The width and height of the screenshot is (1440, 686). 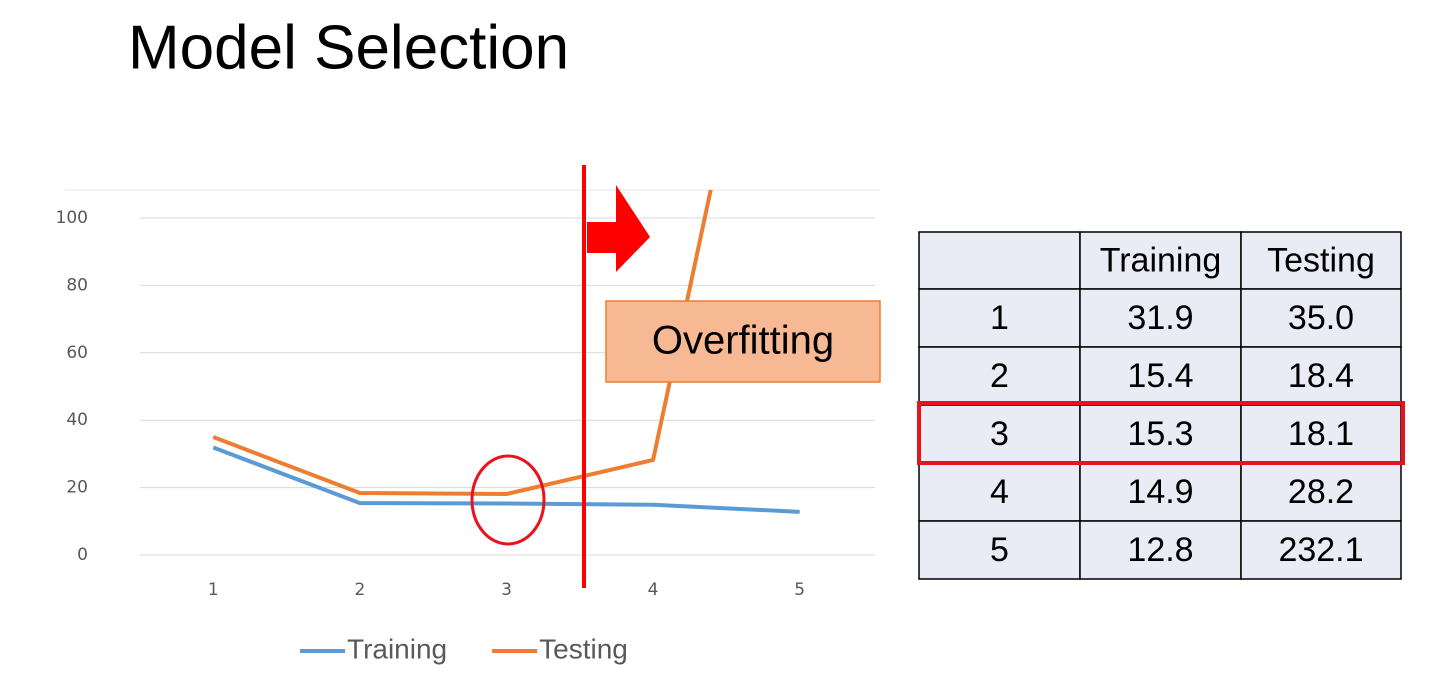 I want to click on annotation-box, so click(x=743, y=341).